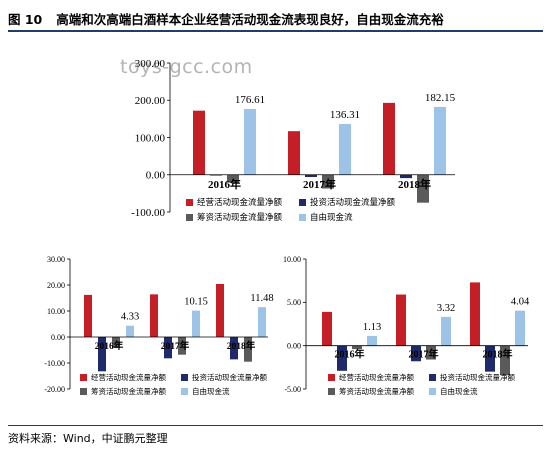 This screenshot has height=449, width=551. Describe the element at coordinates (88, 438) in the screenshot. I see `source-note: 资料来源：Wind，中证鹏元整理` at that location.